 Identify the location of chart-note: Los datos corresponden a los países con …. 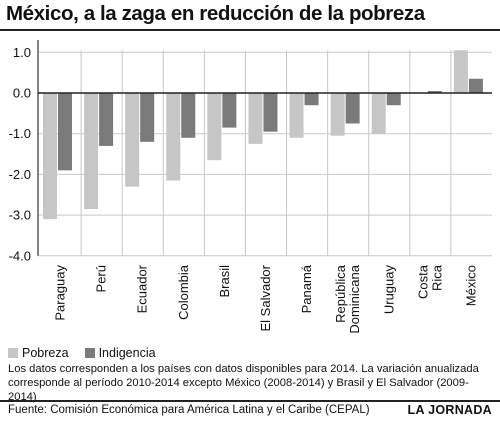
(243, 383).